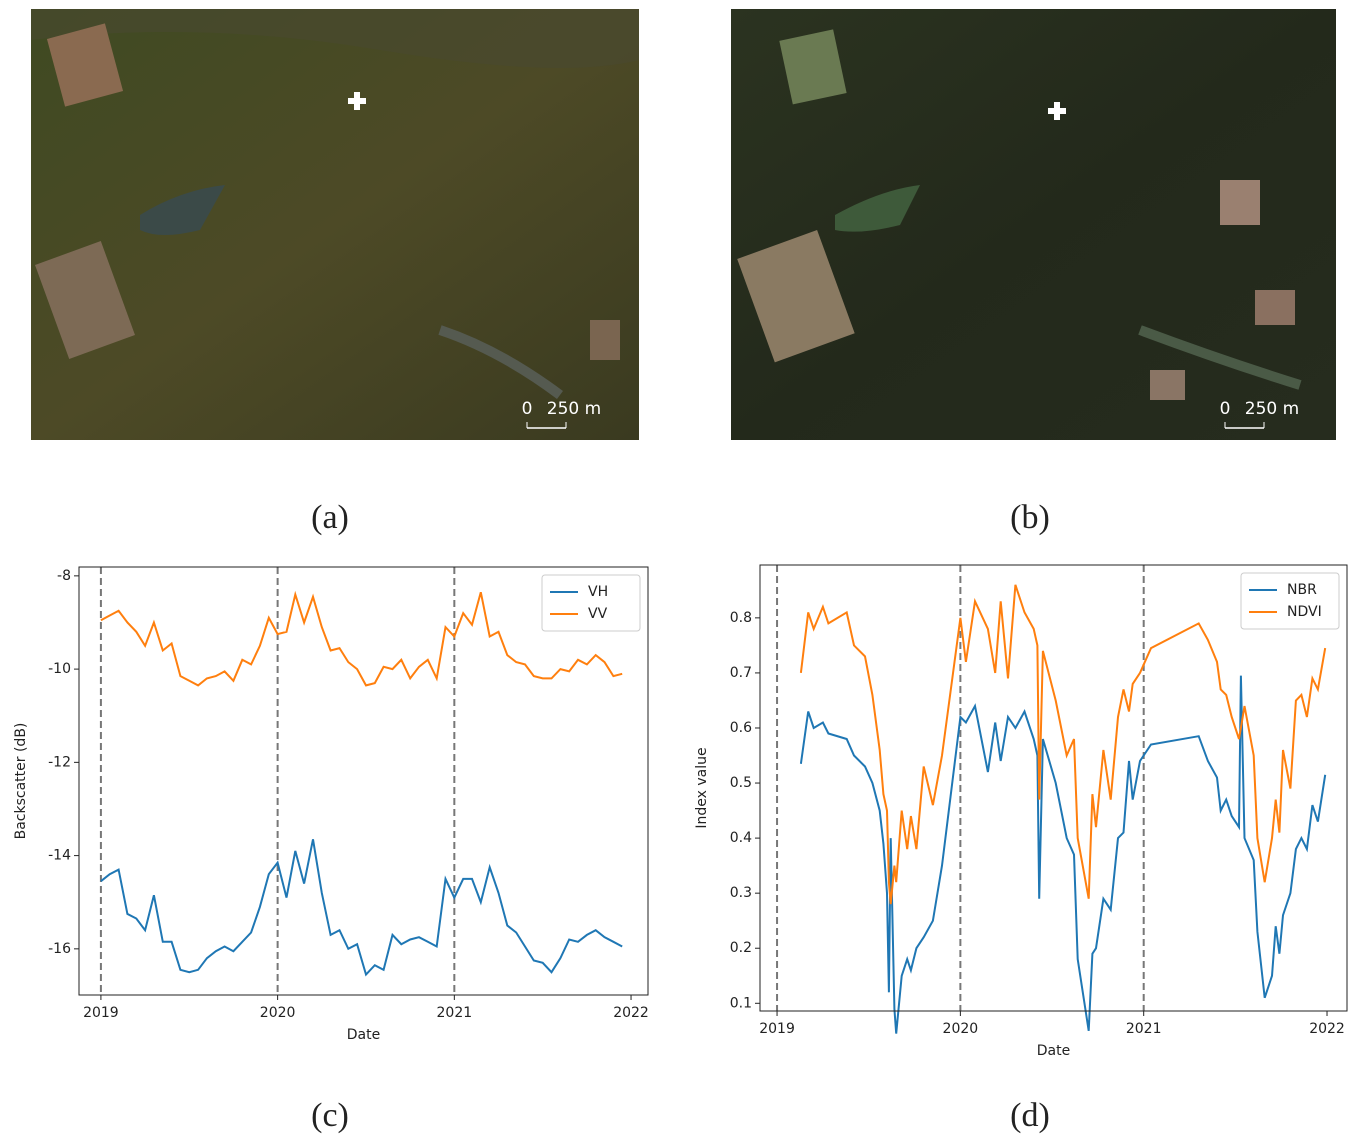 Image resolution: width=1357 pixels, height=1142 pixels. I want to click on caption: (c), so click(330, 1115).